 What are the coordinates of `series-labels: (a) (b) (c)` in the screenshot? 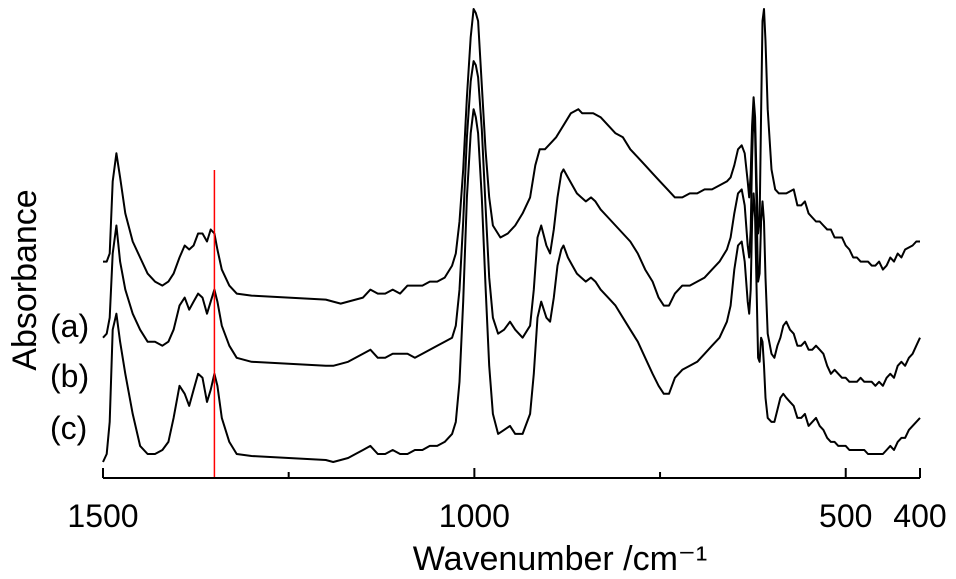 It's located at (69, 377).